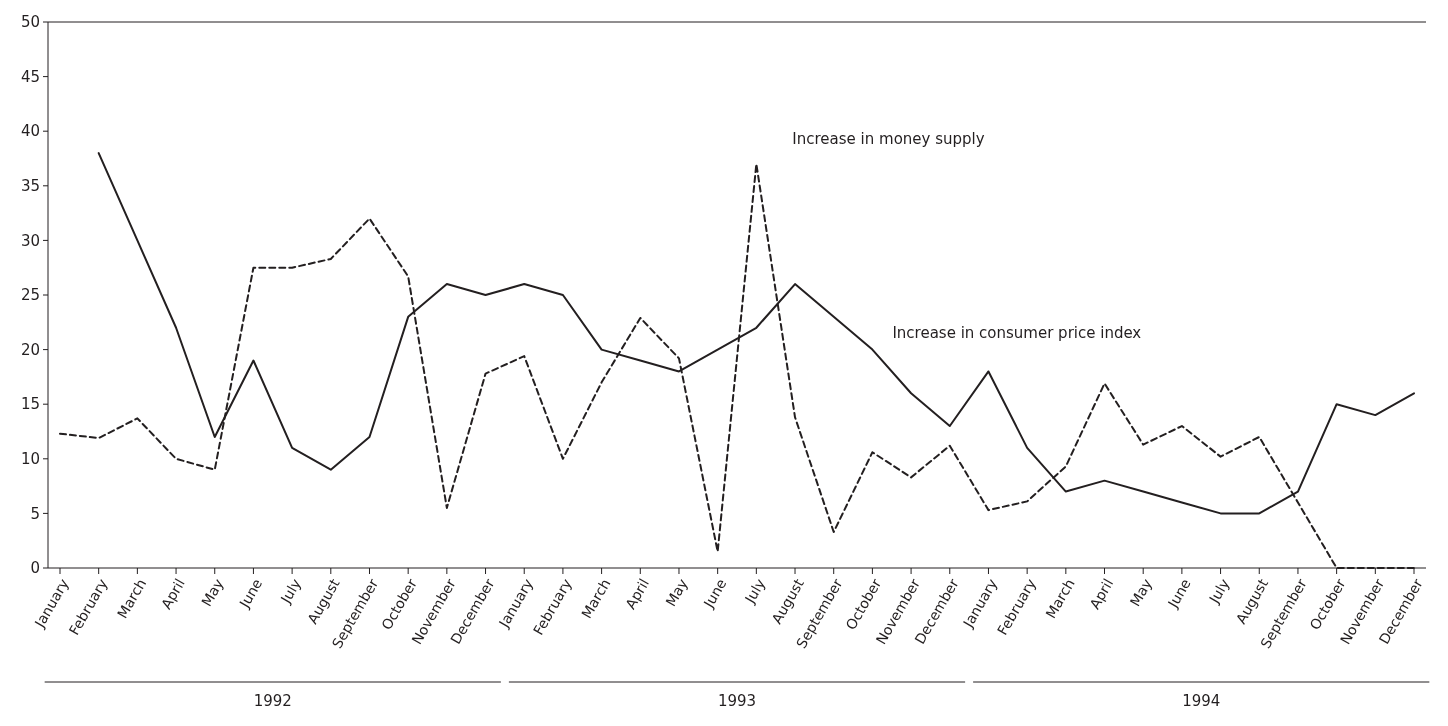  What do you see at coordinates (35, 568) in the screenshot?
I see `y-tick-label: 0` at bounding box center [35, 568].